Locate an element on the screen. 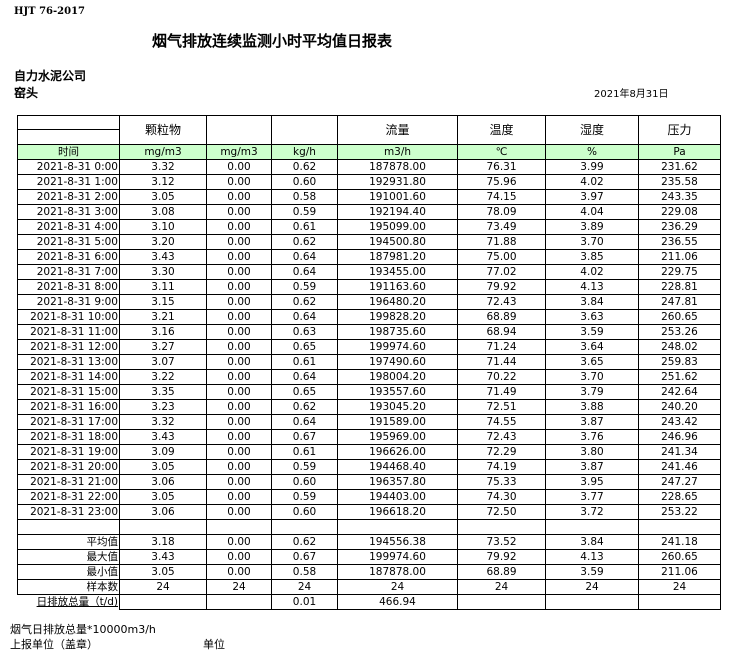 The image size is (738, 656). cell: 75.33 is located at coordinates (501, 482).